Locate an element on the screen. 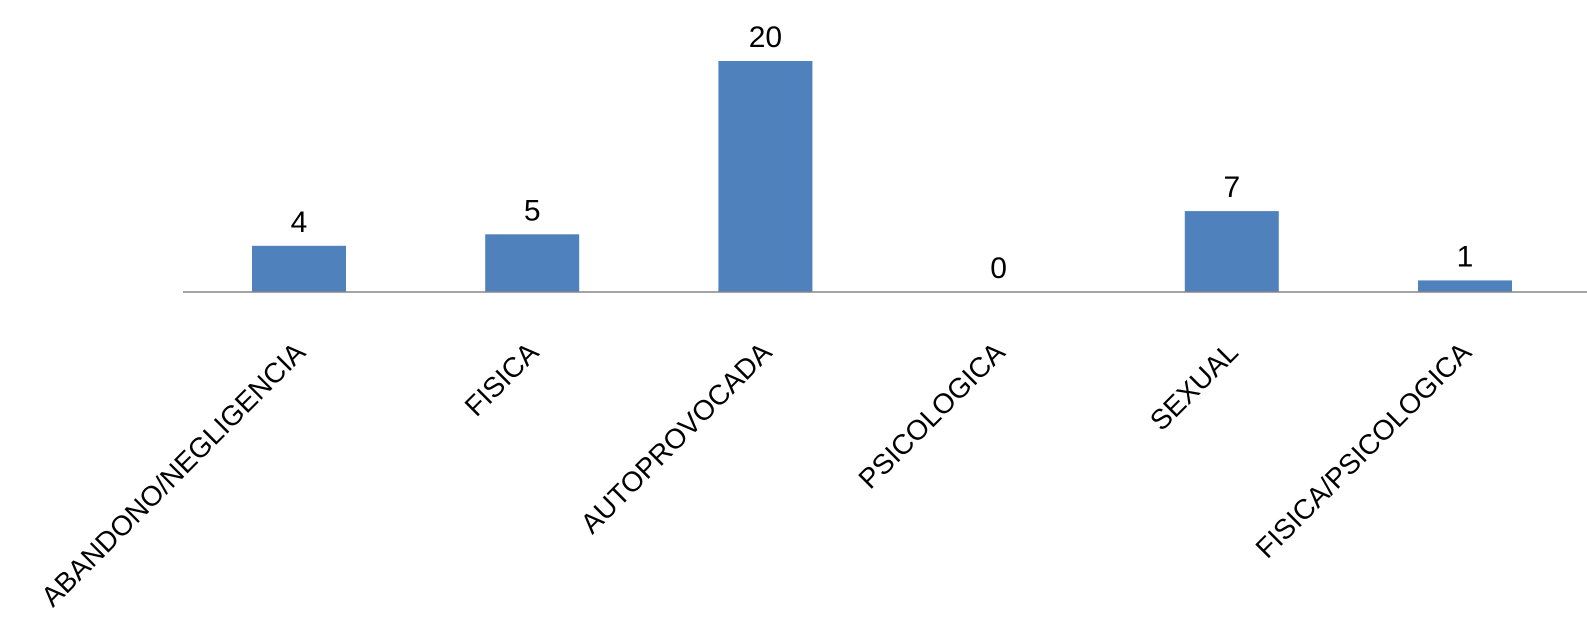  data-label-psicologica: 0 is located at coordinates (998, 268).